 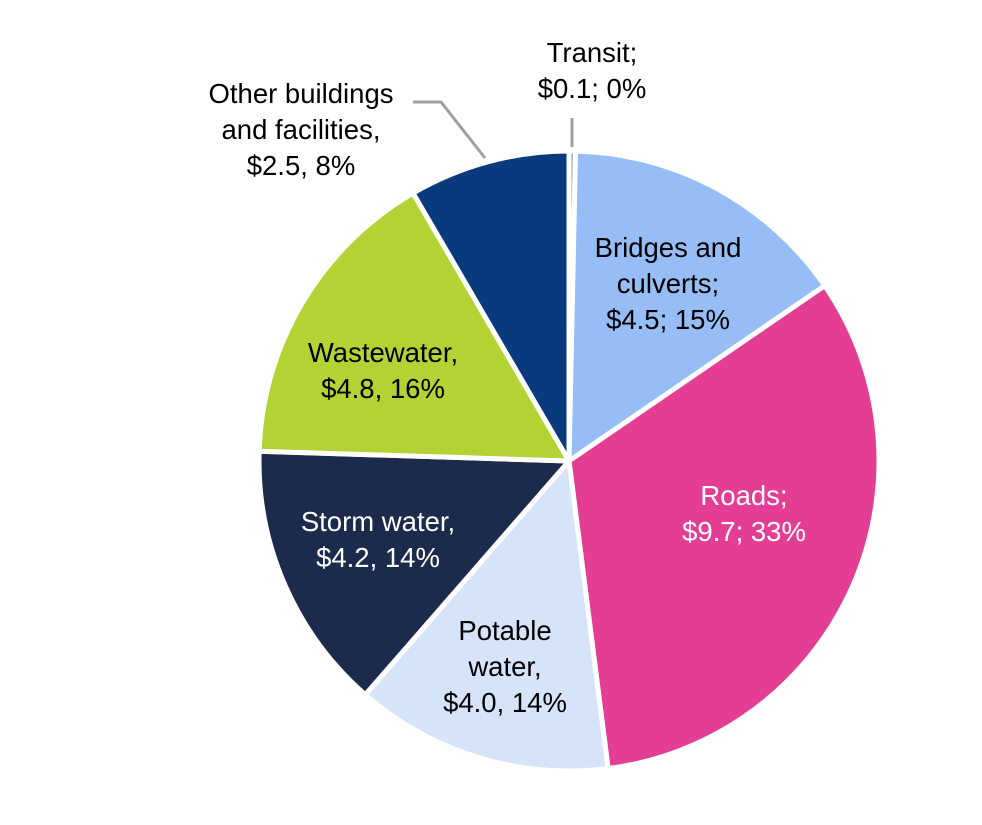 What do you see at coordinates (592, 70) in the screenshot?
I see `label-transit: Transit; $0.1; 0%` at bounding box center [592, 70].